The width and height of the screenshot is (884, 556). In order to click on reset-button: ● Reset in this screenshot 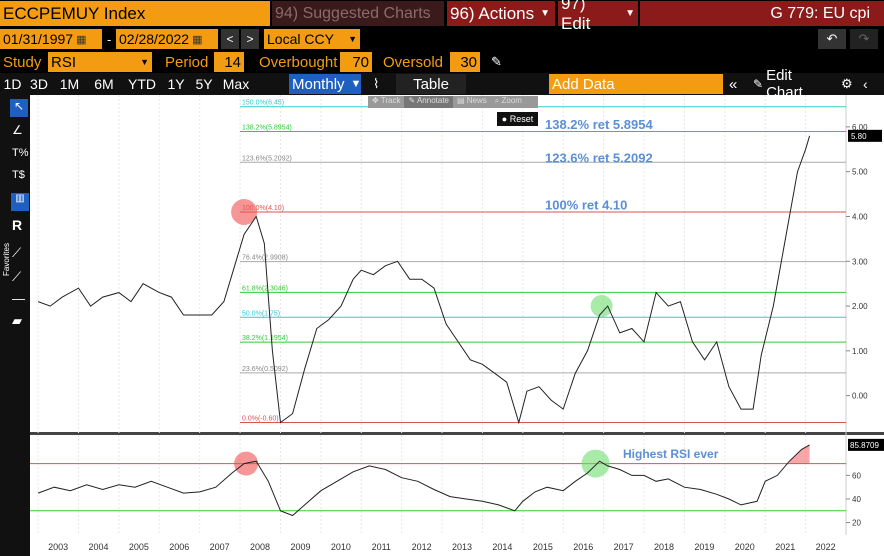, I will do `click(517, 119)`.